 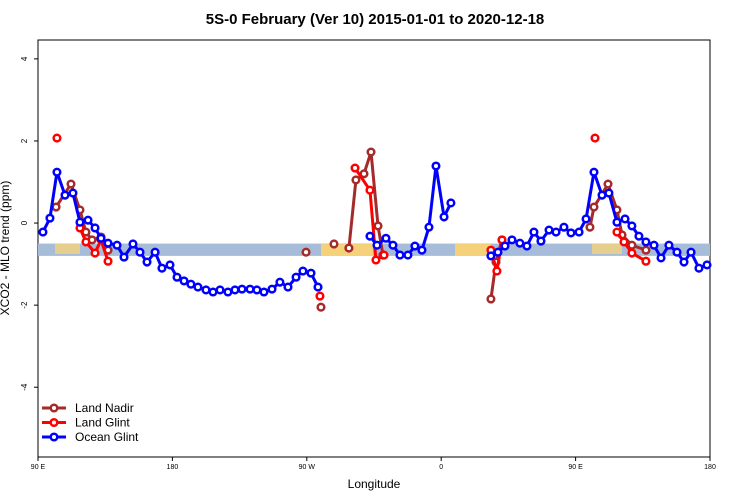 I want to click on legend-marker, so click(x=54, y=422).